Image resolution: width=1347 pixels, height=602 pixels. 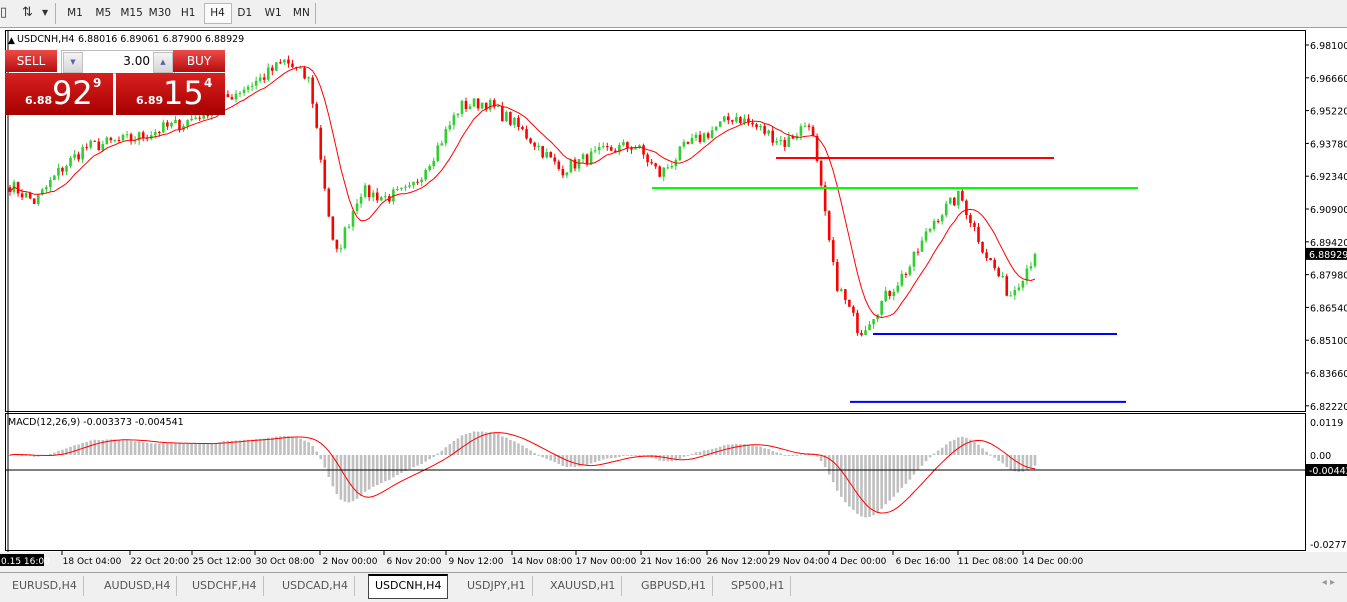 What do you see at coordinates (758, 586) in the screenshot?
I see `tab-sp500-h1: SP500,H1` at bounding box center [758, 586].